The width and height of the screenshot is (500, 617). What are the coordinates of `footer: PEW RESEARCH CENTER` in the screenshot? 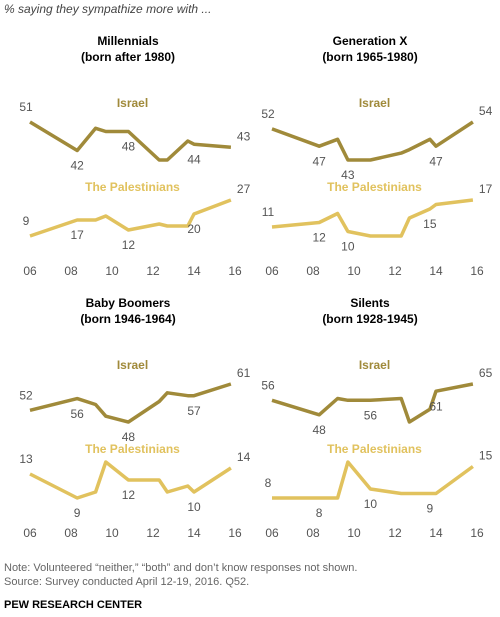 It's located at (73, 605).